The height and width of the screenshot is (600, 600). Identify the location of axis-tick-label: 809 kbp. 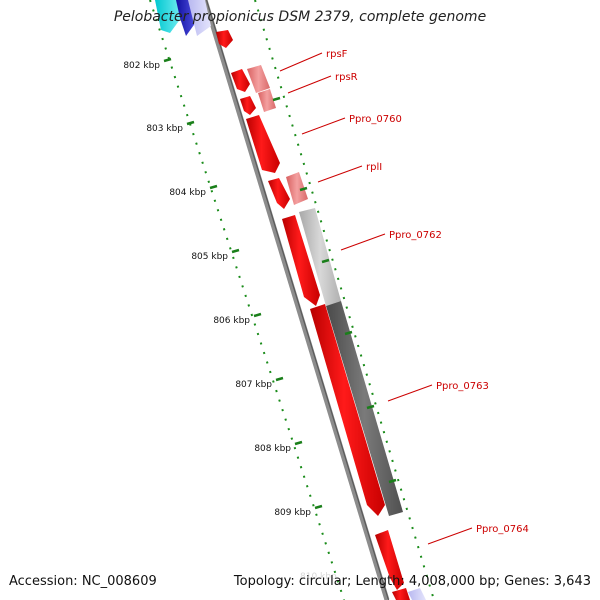
(292, 513).